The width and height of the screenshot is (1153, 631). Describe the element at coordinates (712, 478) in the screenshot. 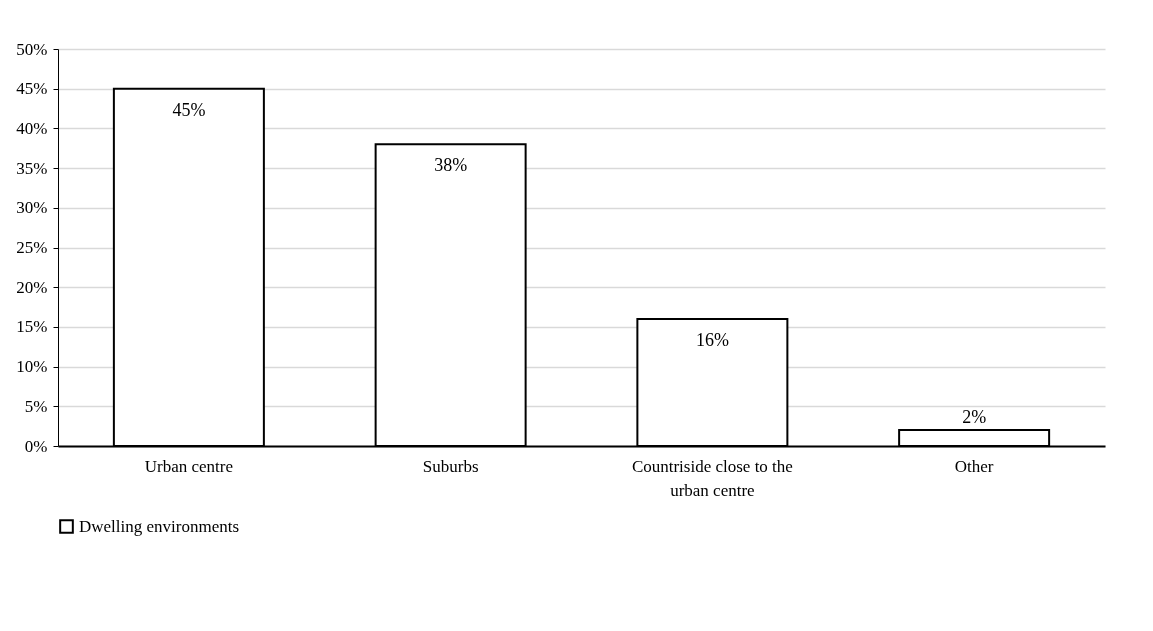

I see `x-tick-label: Countriside close to the urban centre` at that location.